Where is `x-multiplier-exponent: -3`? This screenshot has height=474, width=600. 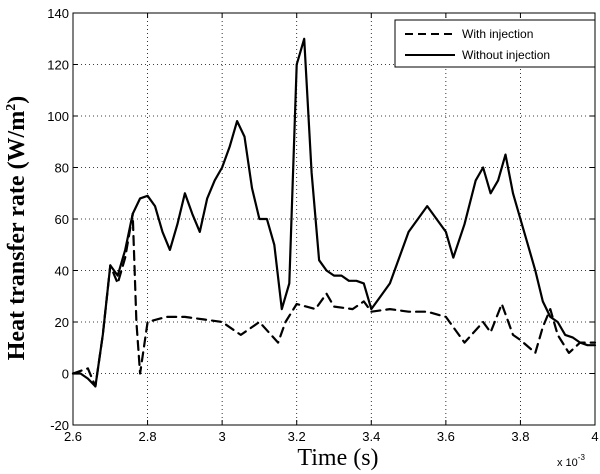 x-multiplier-exponent: -3 is located at coordinates (582, 457).